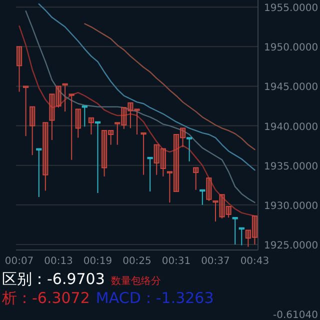  I want to click on y-tick-label: 1925.0000, so click(291, 246).